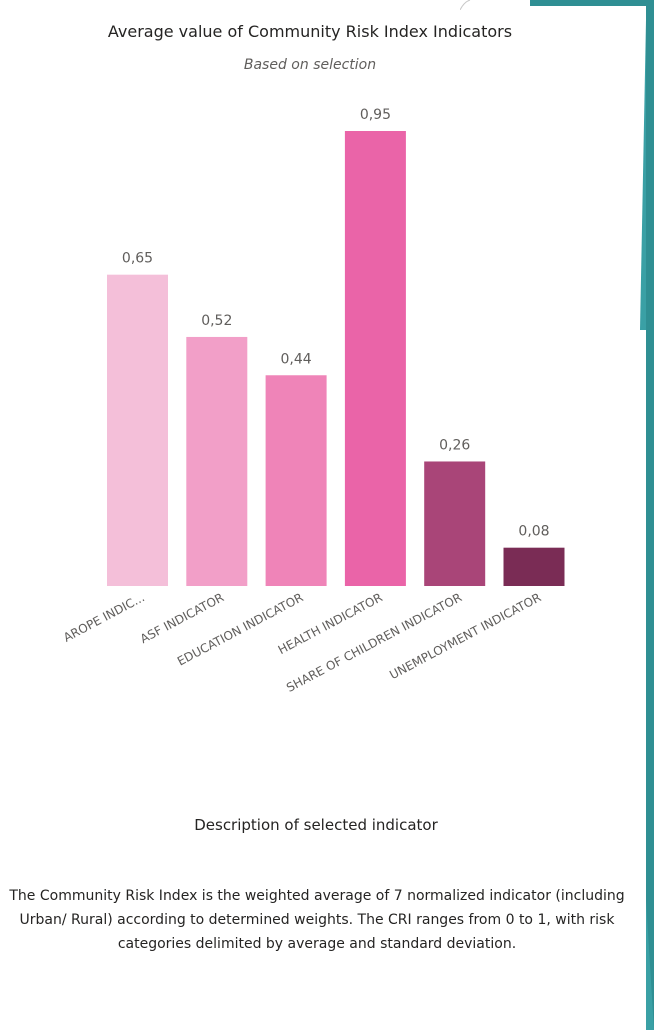 The width and height of the screenshot is (654, 1030). Describe the element at coordinates (316, 825) in the screenshot. I see `description-title: Description of selected indicator` at that location.